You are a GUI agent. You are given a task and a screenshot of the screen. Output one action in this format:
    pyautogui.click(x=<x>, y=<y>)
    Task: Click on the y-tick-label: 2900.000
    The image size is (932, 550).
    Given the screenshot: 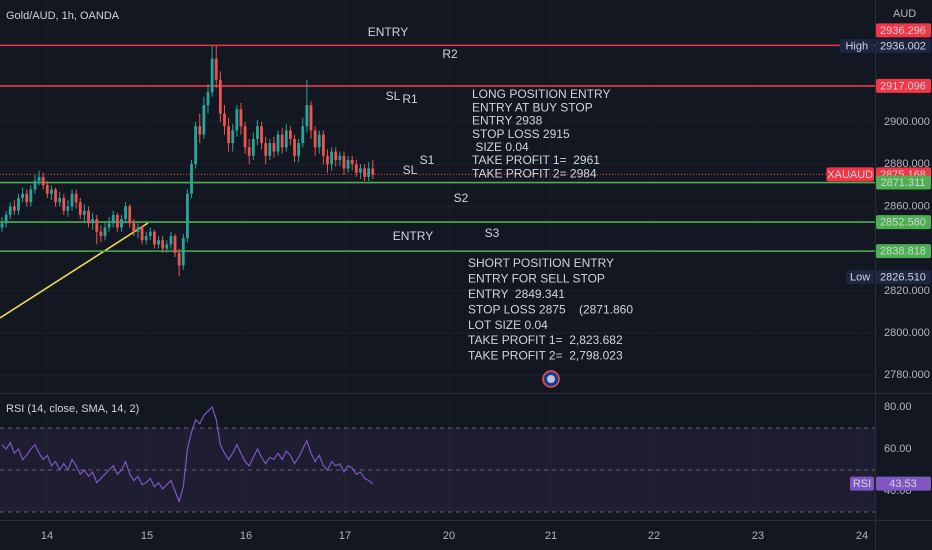 What is the action you would take?
    pyautogui.click(x=907, y=122)
    